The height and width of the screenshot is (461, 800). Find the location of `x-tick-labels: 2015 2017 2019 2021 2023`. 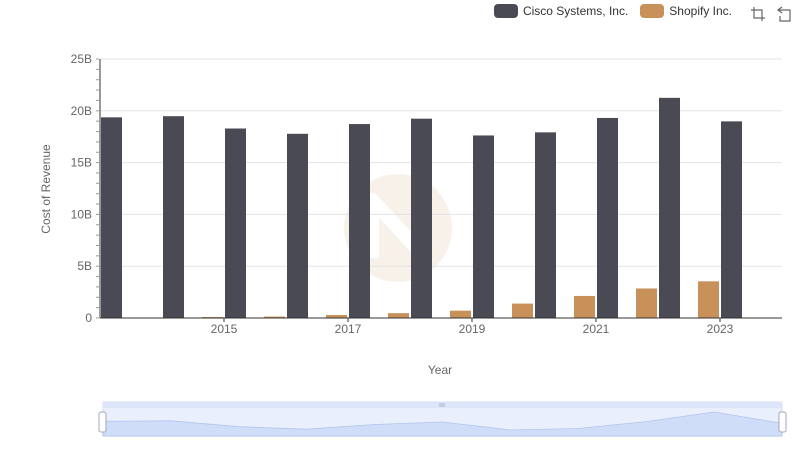

x-tick-labels: 2015 2017 2019 2021 2023 is located at coordinates (472, 327).